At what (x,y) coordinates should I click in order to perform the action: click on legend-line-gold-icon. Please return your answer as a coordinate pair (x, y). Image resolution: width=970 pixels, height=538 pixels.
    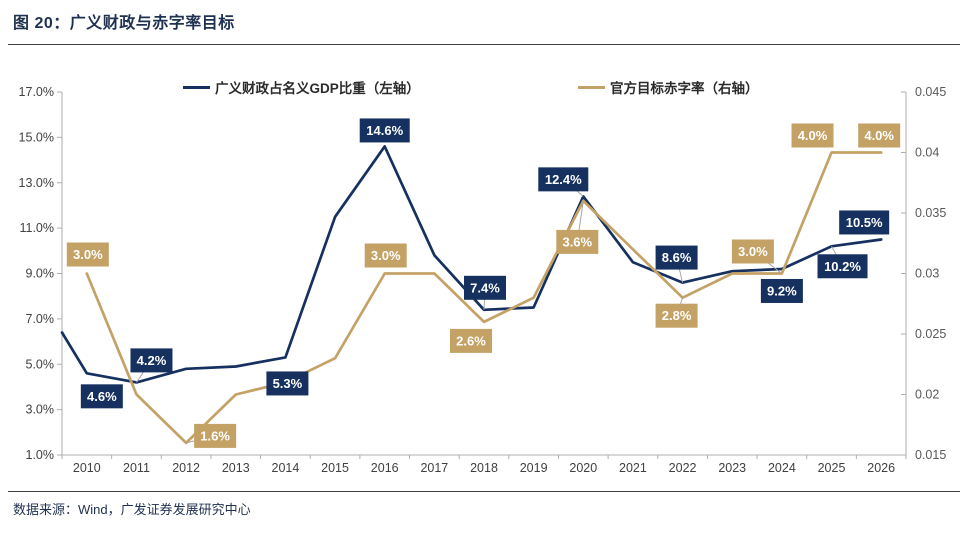
    Looking at the image, I should click on (591, 87).